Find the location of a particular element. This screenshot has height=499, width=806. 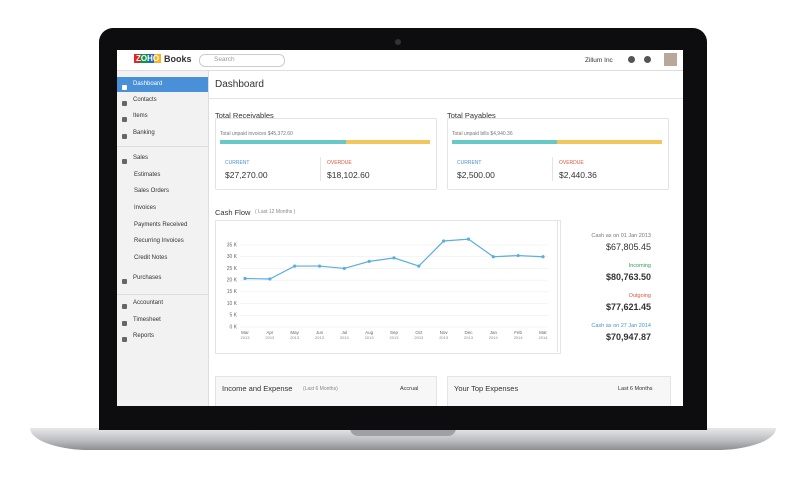

summary-value: $80,763.50 is located at coordinates (628, 277).